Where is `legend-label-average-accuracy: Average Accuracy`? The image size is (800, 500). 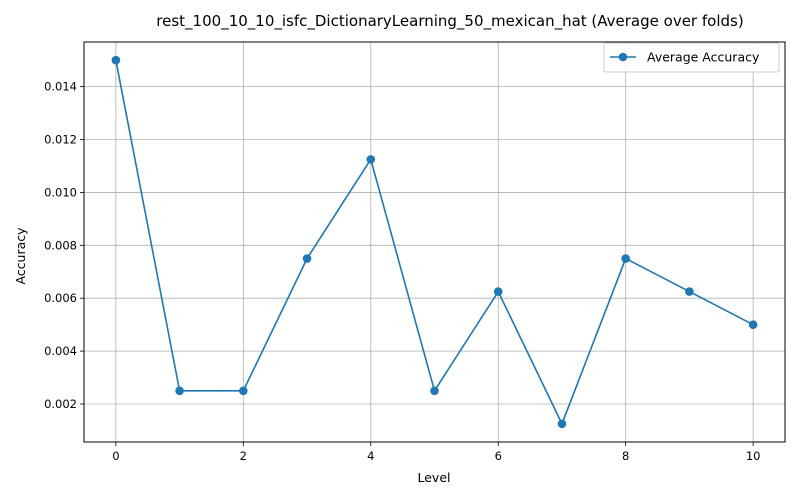 legend-label-average-accuracy: Average Accuracy is located at coordinates (703, 57).